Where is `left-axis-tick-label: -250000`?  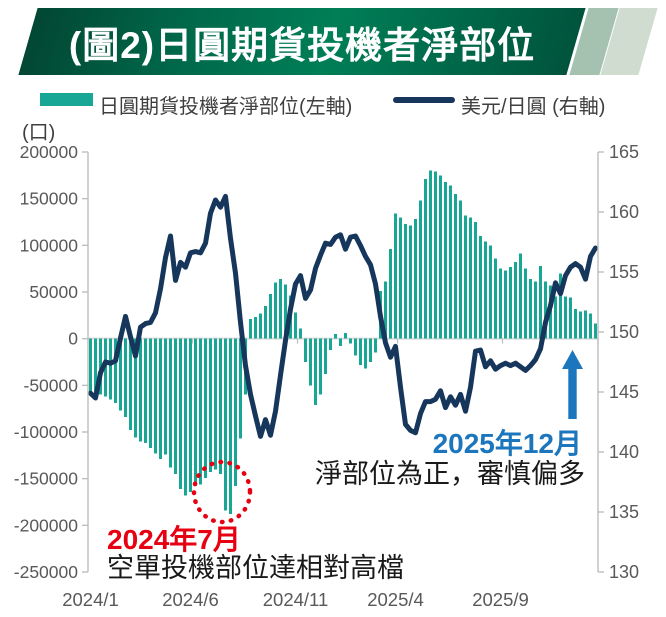
left-axis-tick-label: -250000 is located at coordinates (46, 572).